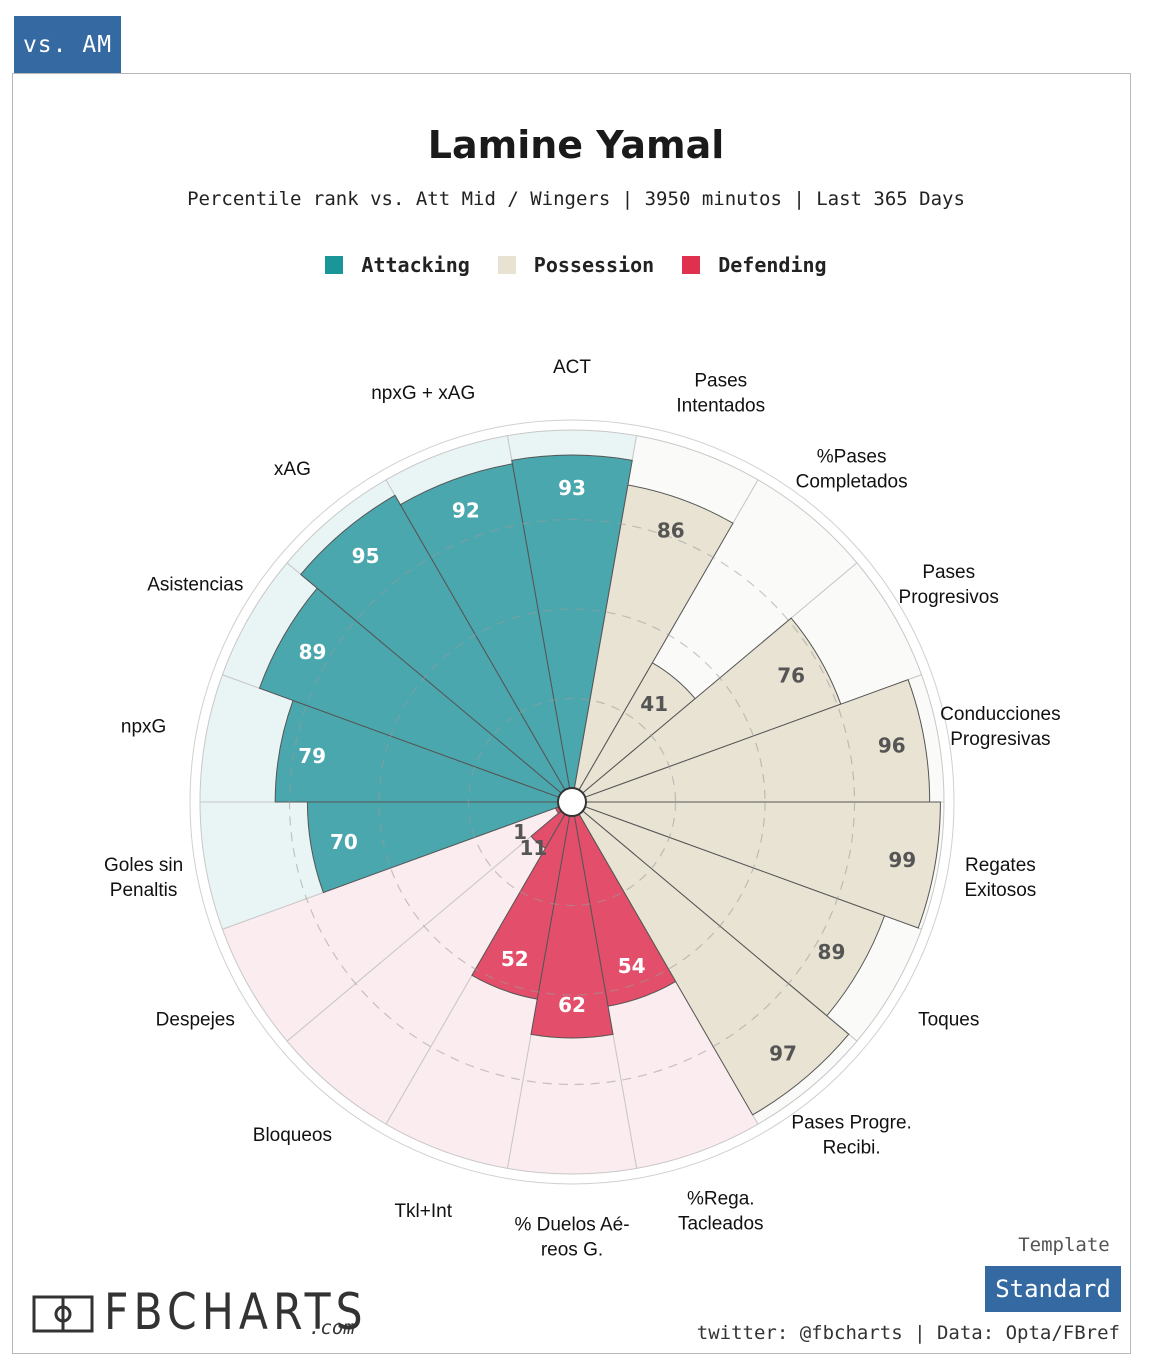 The image size is (1152, 1366). Describe the element at coordinates (415, 265) in the screenshot. I see `legend-label-attacking: Attacking` at that location.